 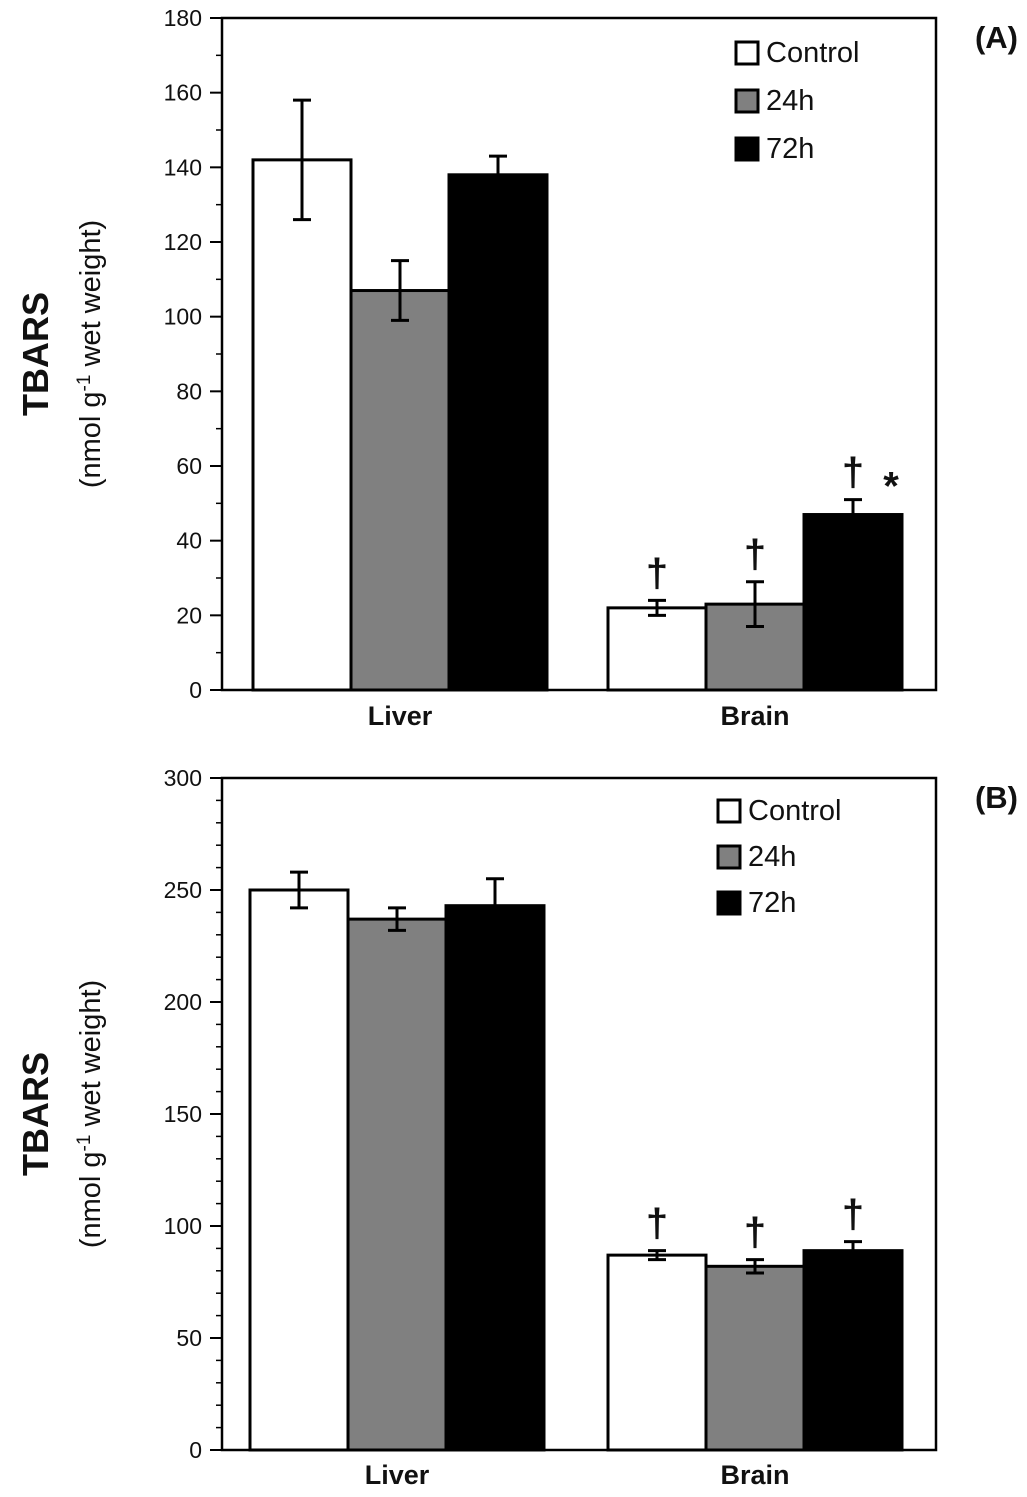 I want to click on bar-brain-24h, so click(x=755, y=1358).